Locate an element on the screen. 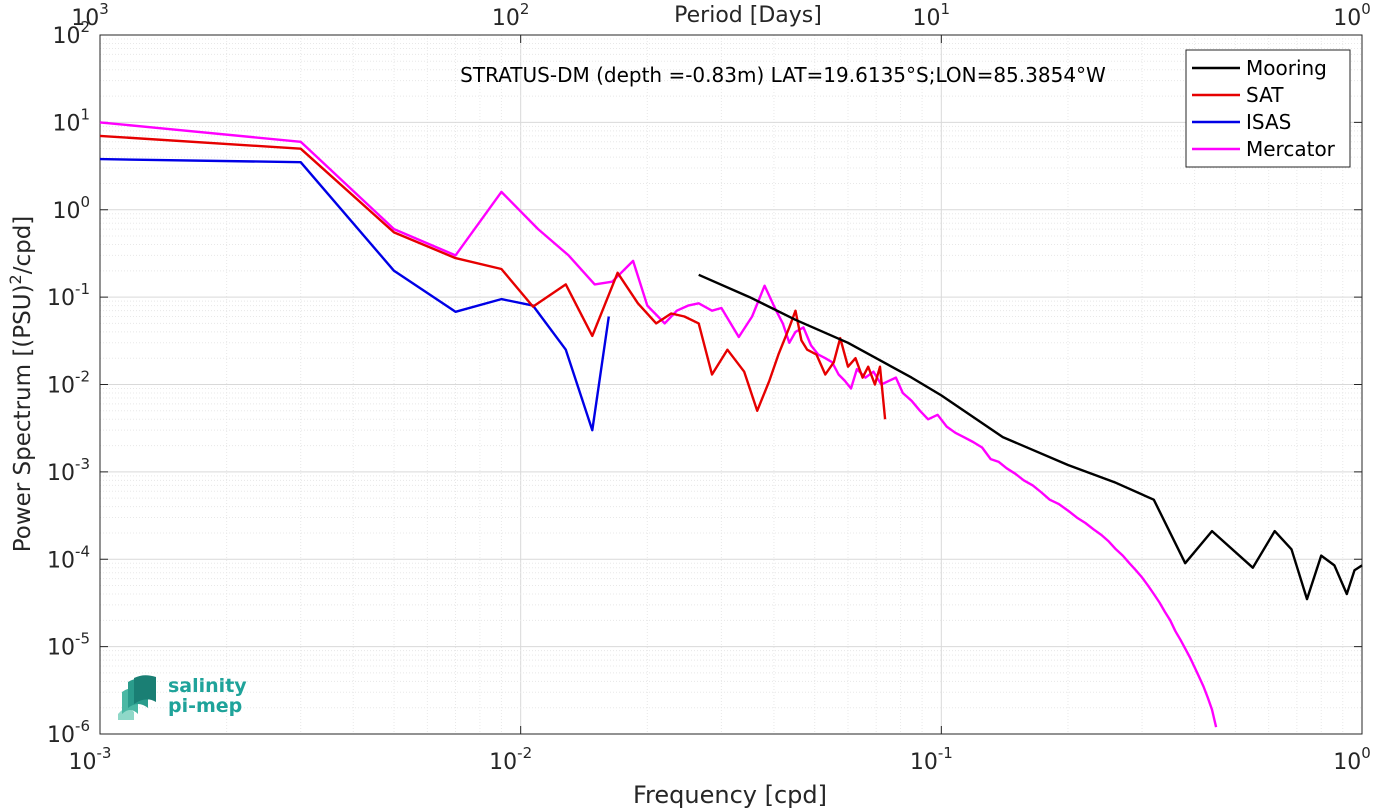 Image resolution: width=1383 pixels, height=809 pixels. x-tick-label: 10⁻² is located at coordinates (510, 759).